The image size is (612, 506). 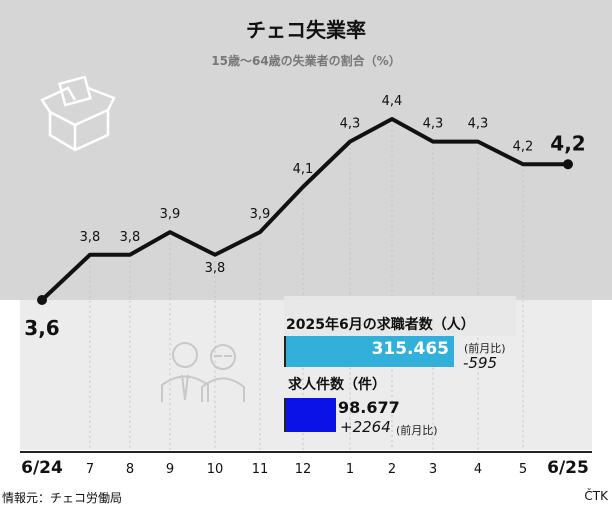 What do you see at coordinates (260, 469) in the screenshot?
I see `x-tick-label: 11` at bounding box center [260, 469].